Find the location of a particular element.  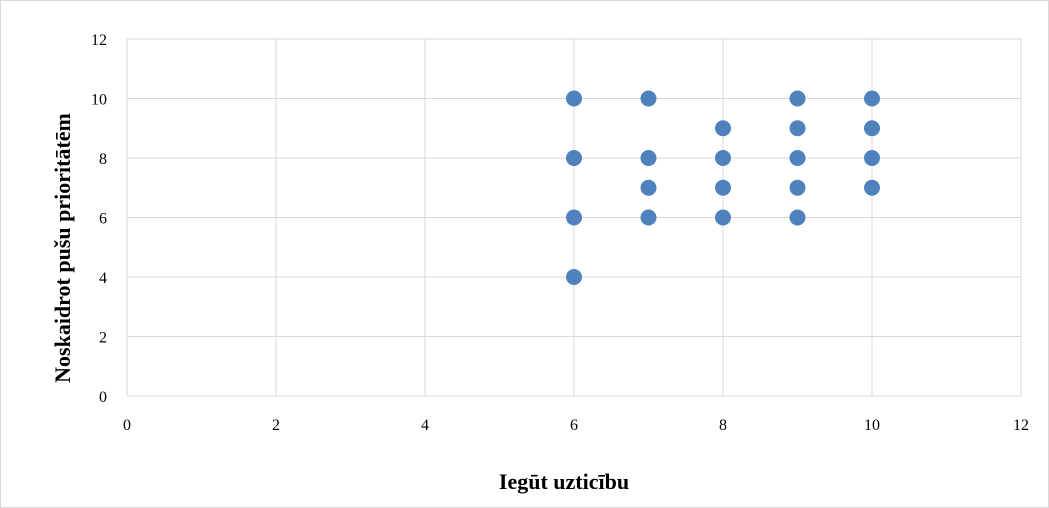

y-tick-label: 8 is located at coordinates (103, 159).